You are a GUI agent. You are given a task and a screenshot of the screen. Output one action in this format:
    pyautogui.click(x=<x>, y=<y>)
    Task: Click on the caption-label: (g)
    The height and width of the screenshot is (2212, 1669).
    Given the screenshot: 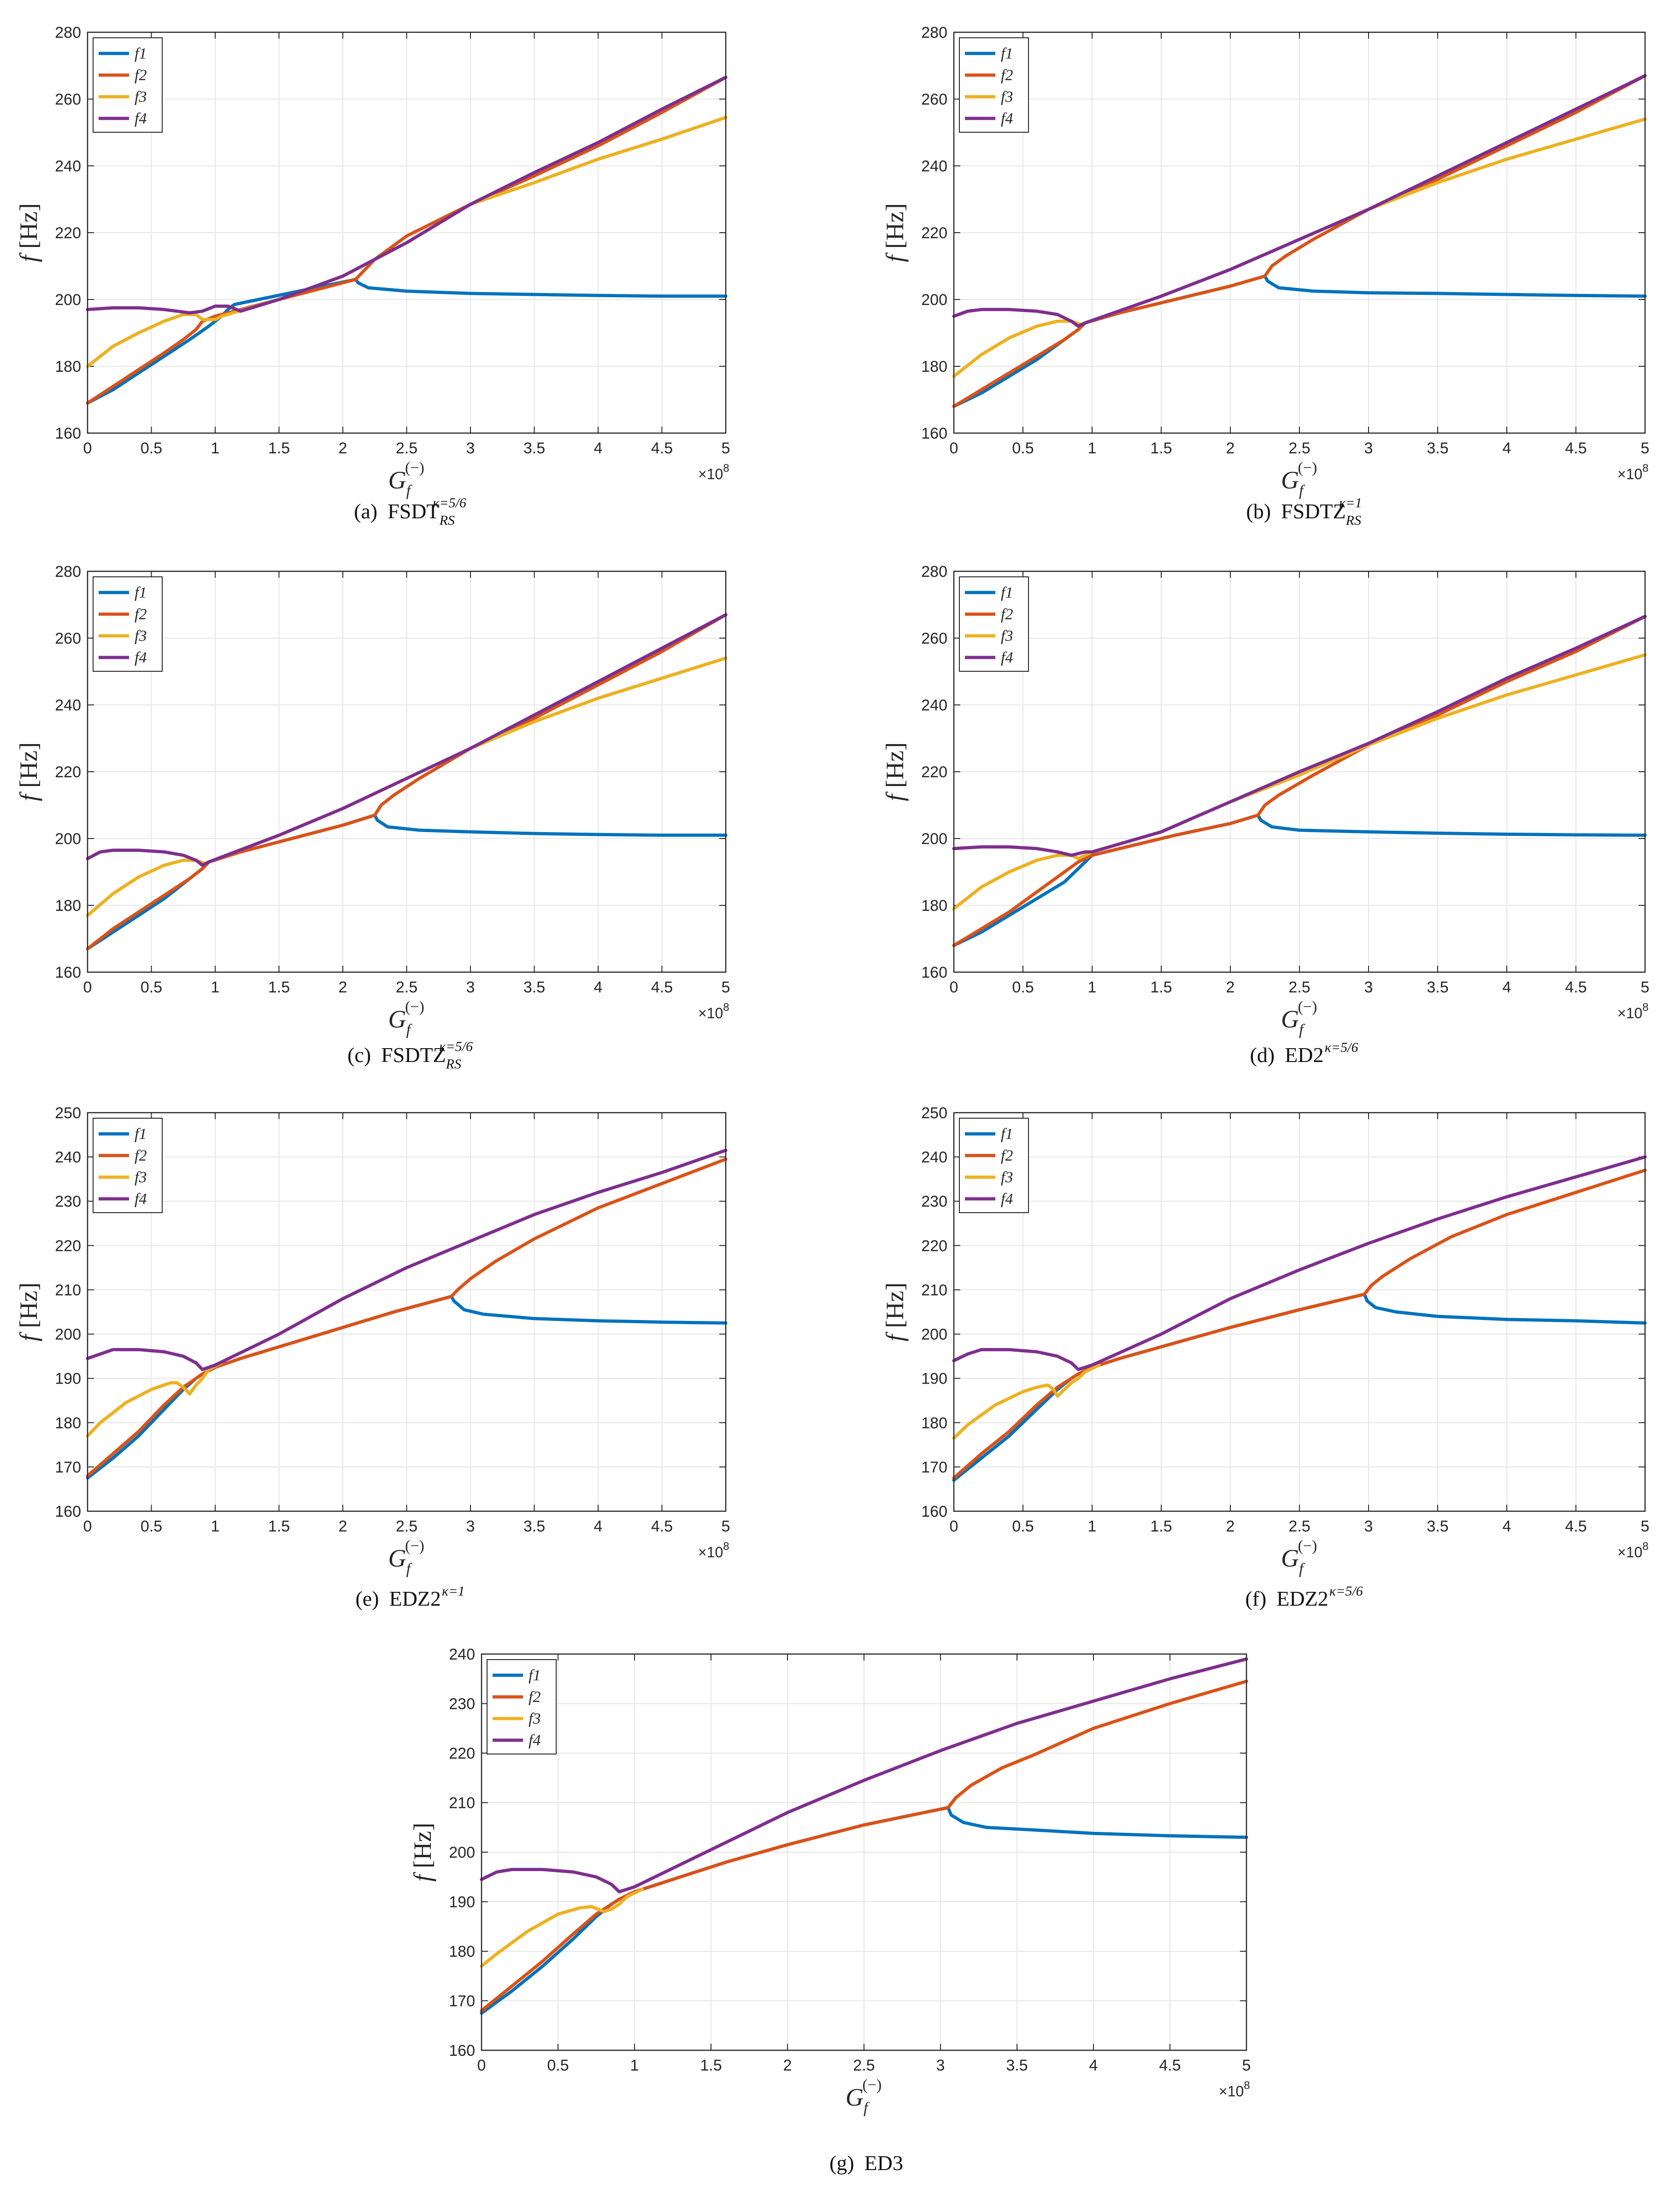 What is the action you would take?
    pyautogui.click(x=841, y=2163)
    